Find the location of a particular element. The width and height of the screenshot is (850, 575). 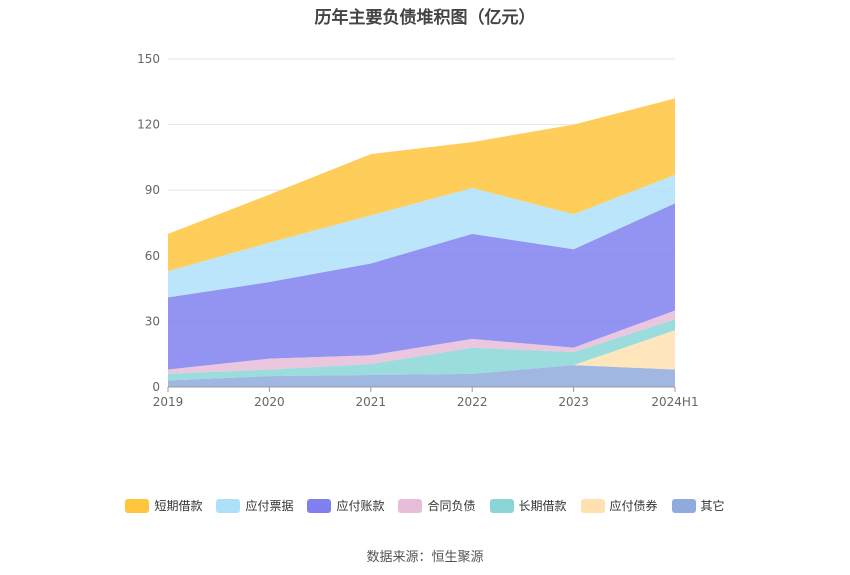

x-tick-label: 2022 is located at coordinates (472, 402).